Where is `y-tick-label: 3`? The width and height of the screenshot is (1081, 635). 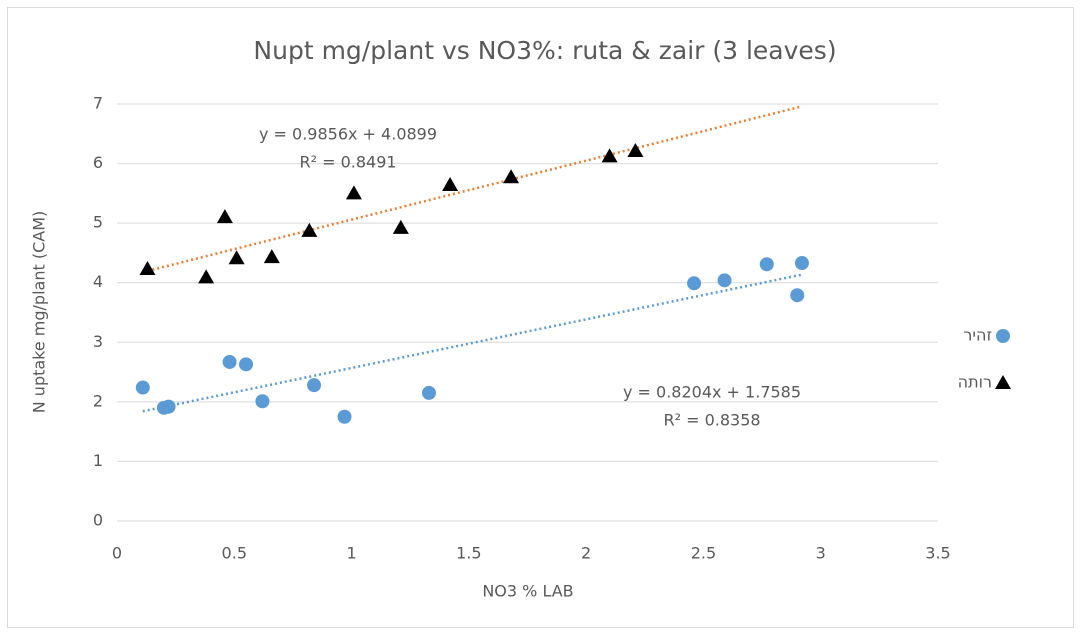
y-tick-label: 3 is located at coordinates (98, 341).